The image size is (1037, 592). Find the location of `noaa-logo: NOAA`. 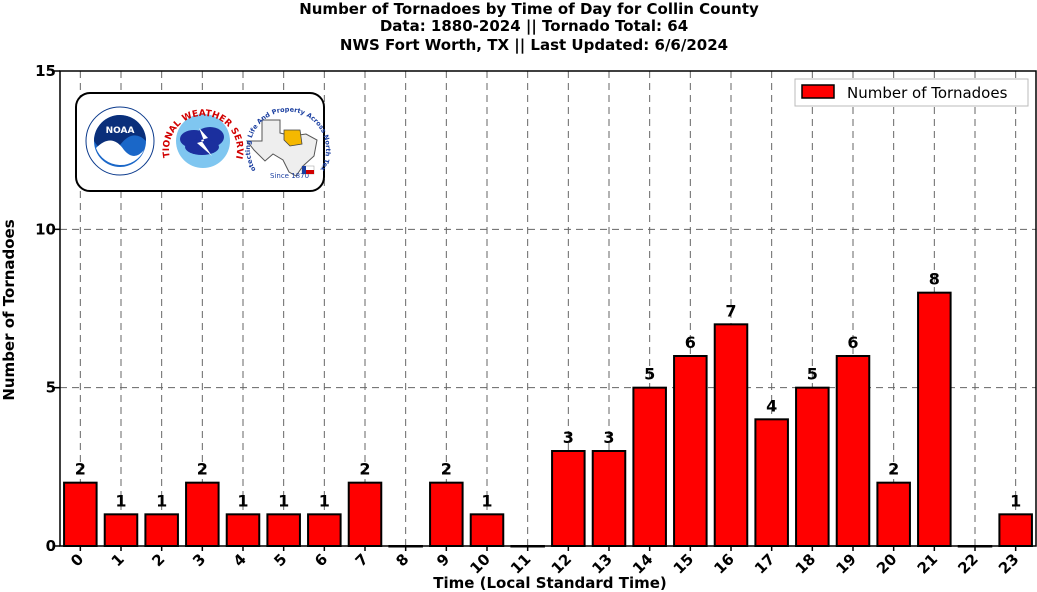

noaa-logo: NOAA is located at coordinates (120, 141).